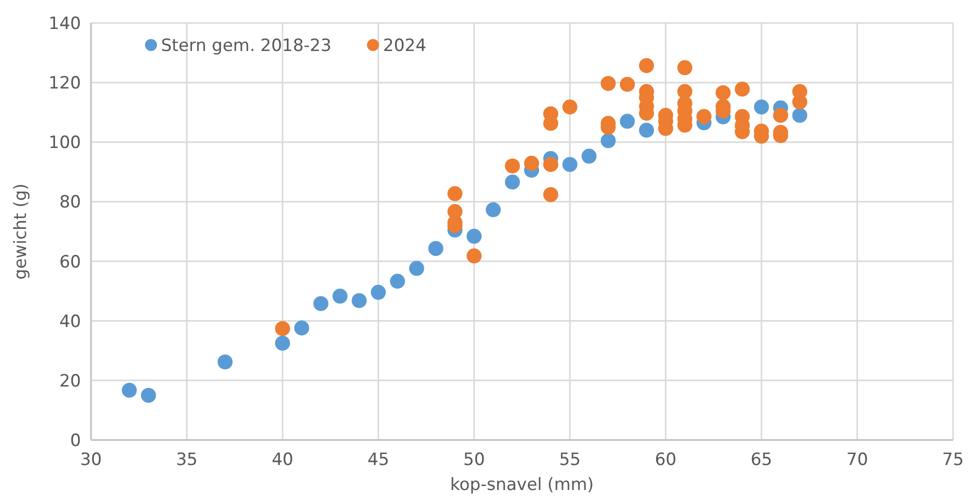 The width and height of the screenshot is (971, 504). I want to click on x-tick-label: 35, so click(187, 460).